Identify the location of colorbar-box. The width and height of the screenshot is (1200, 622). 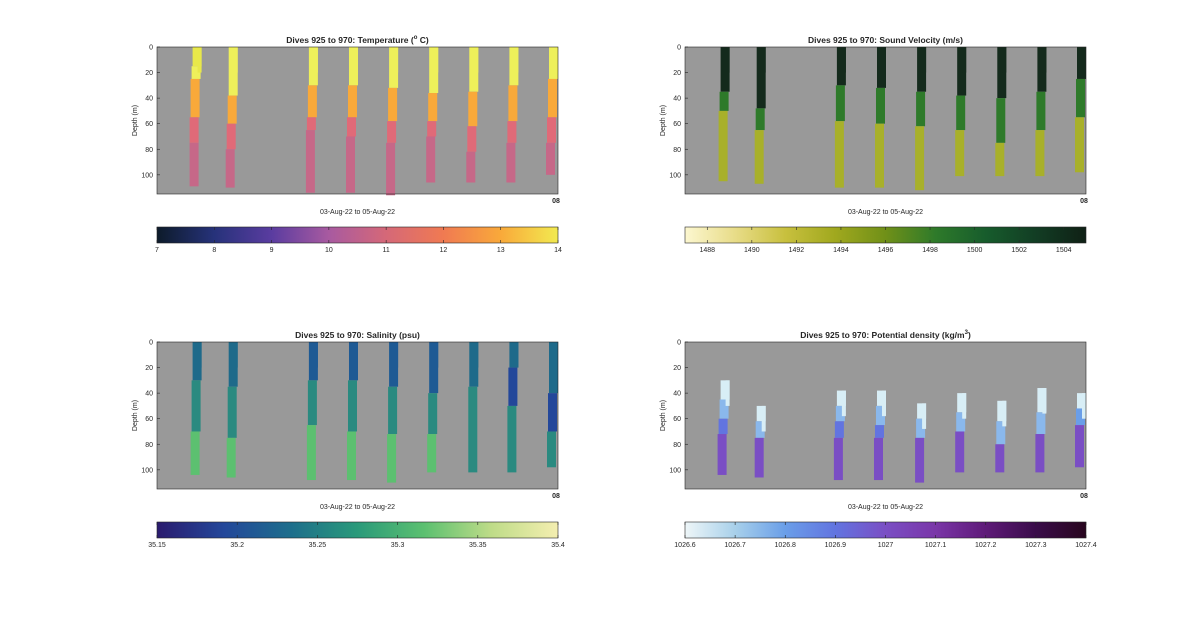
(357, 235).